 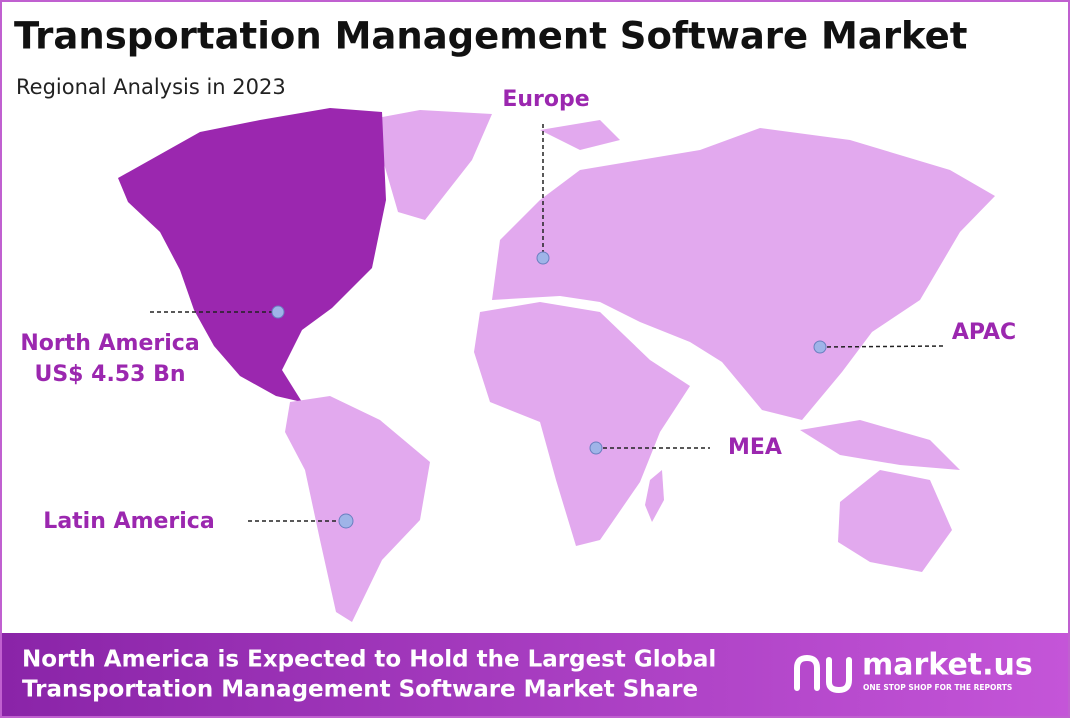 What do you see at coordinates (128, 521) in the screenshot?
I see `region-label: Latin America` at bounding box center [128, 521].